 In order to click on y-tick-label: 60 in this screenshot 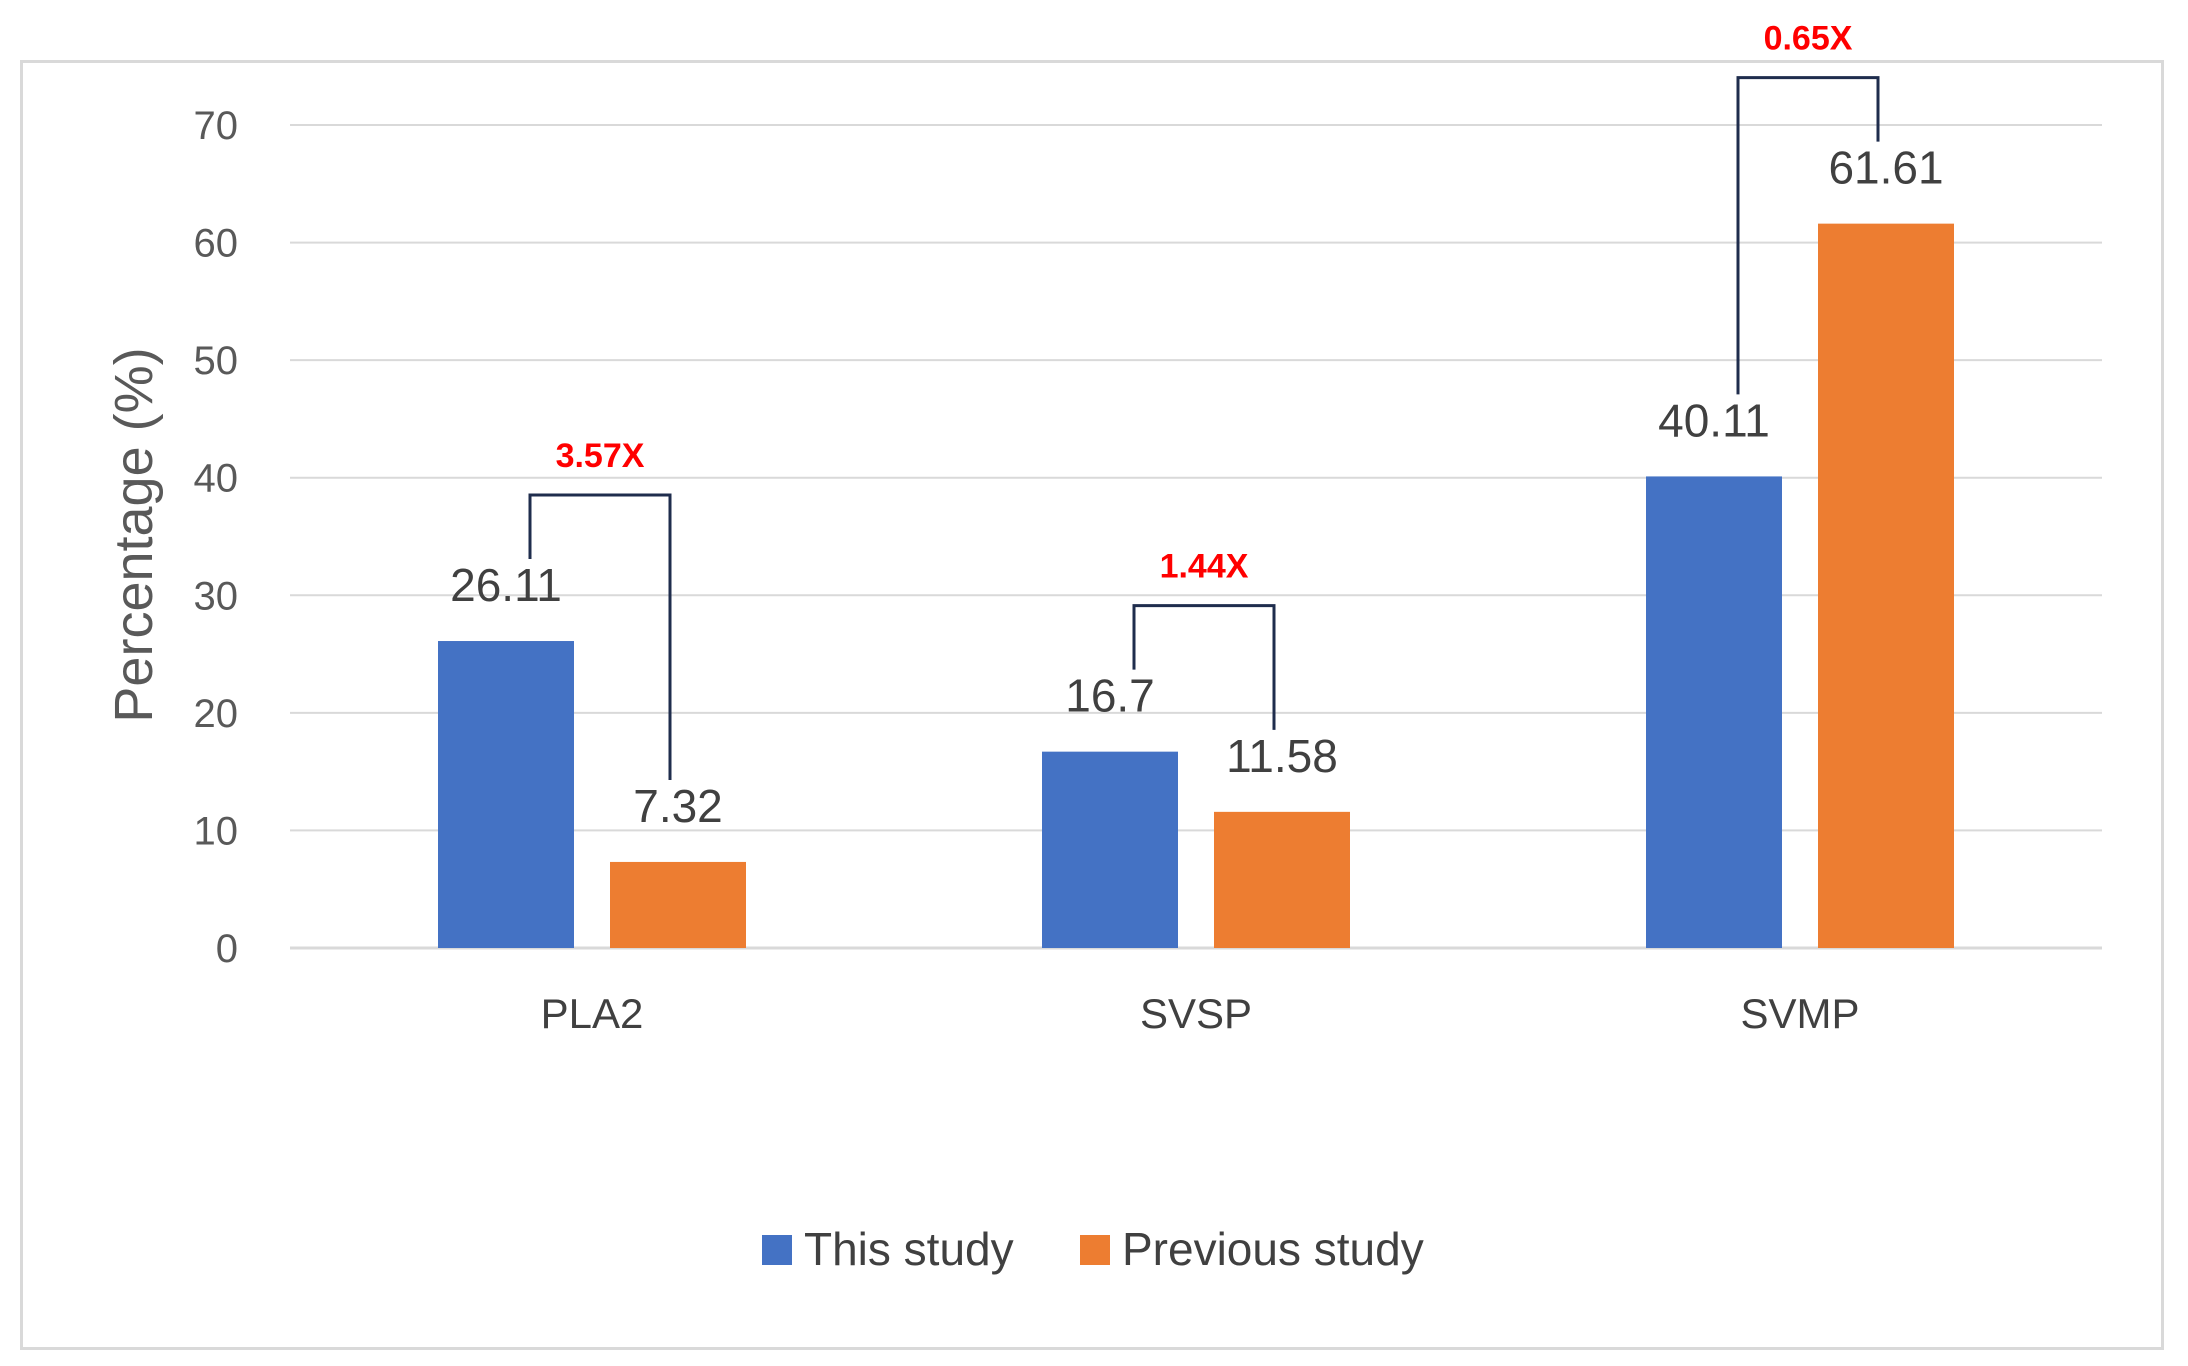, I will do `click(216, 244)`.